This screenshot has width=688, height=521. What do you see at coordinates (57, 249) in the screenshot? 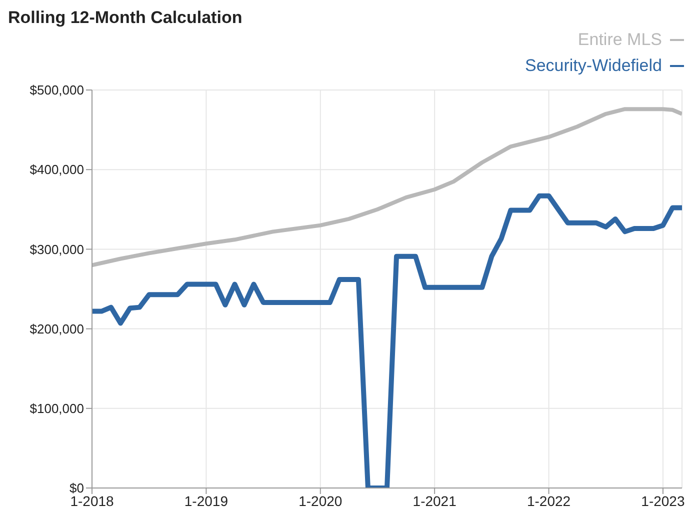
I see `y-tick-label: $300,000` at bounding box center [57, 249].